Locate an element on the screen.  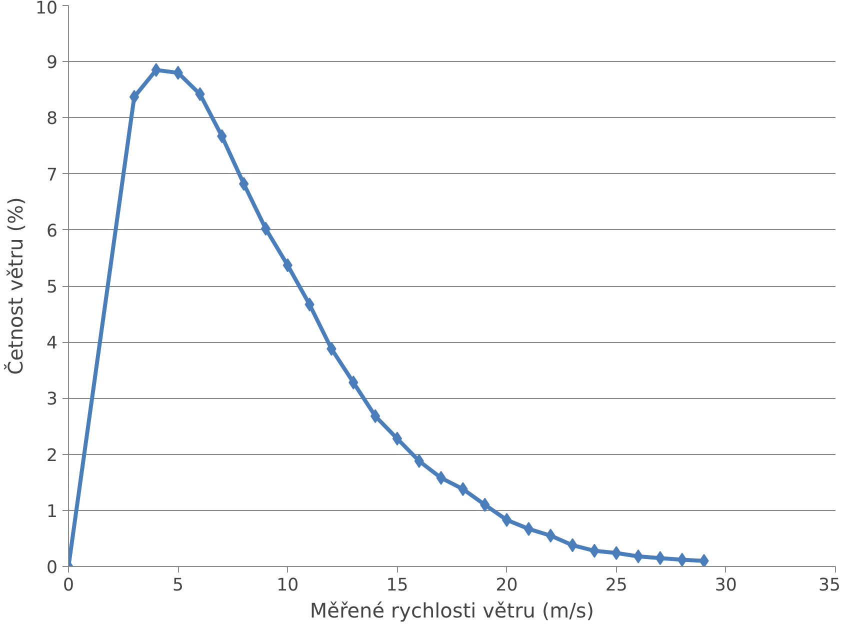
y-tick-label: 0 is located at coordinates (52, 568).